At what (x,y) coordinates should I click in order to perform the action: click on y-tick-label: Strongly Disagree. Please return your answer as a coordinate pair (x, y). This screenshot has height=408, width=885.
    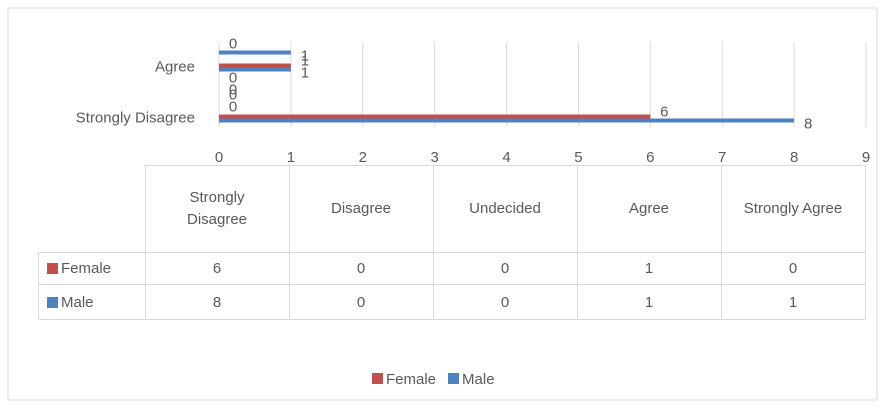
    Looking at the image, I should click on (135, 117).